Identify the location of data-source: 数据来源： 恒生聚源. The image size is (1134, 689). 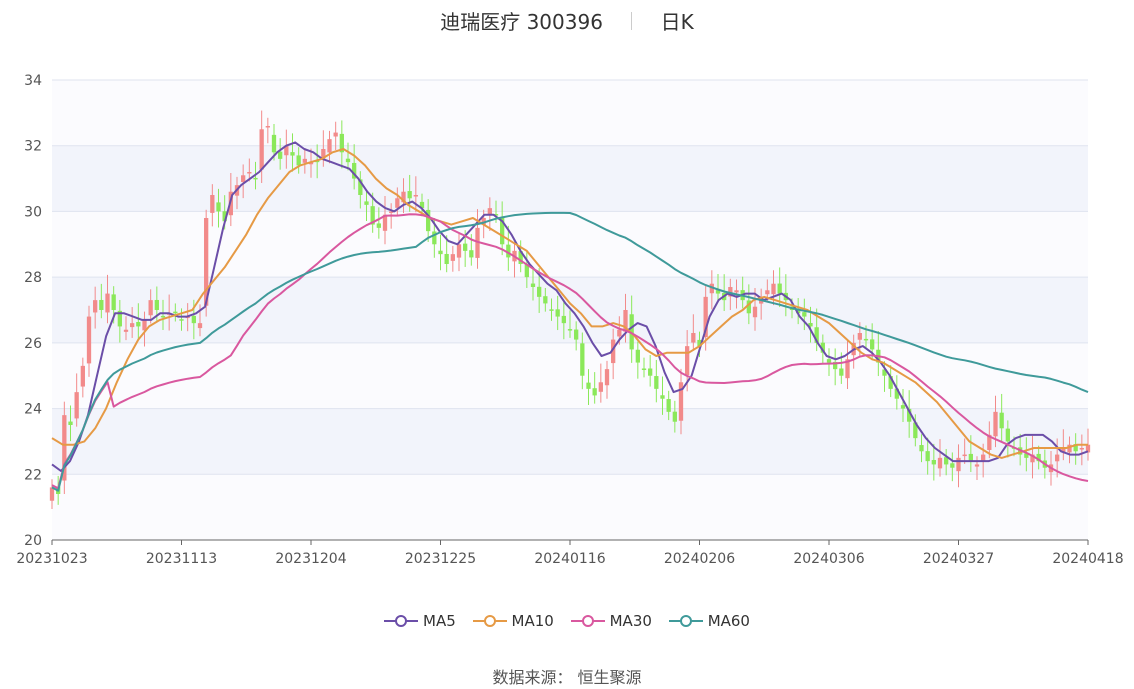
(567, 676).